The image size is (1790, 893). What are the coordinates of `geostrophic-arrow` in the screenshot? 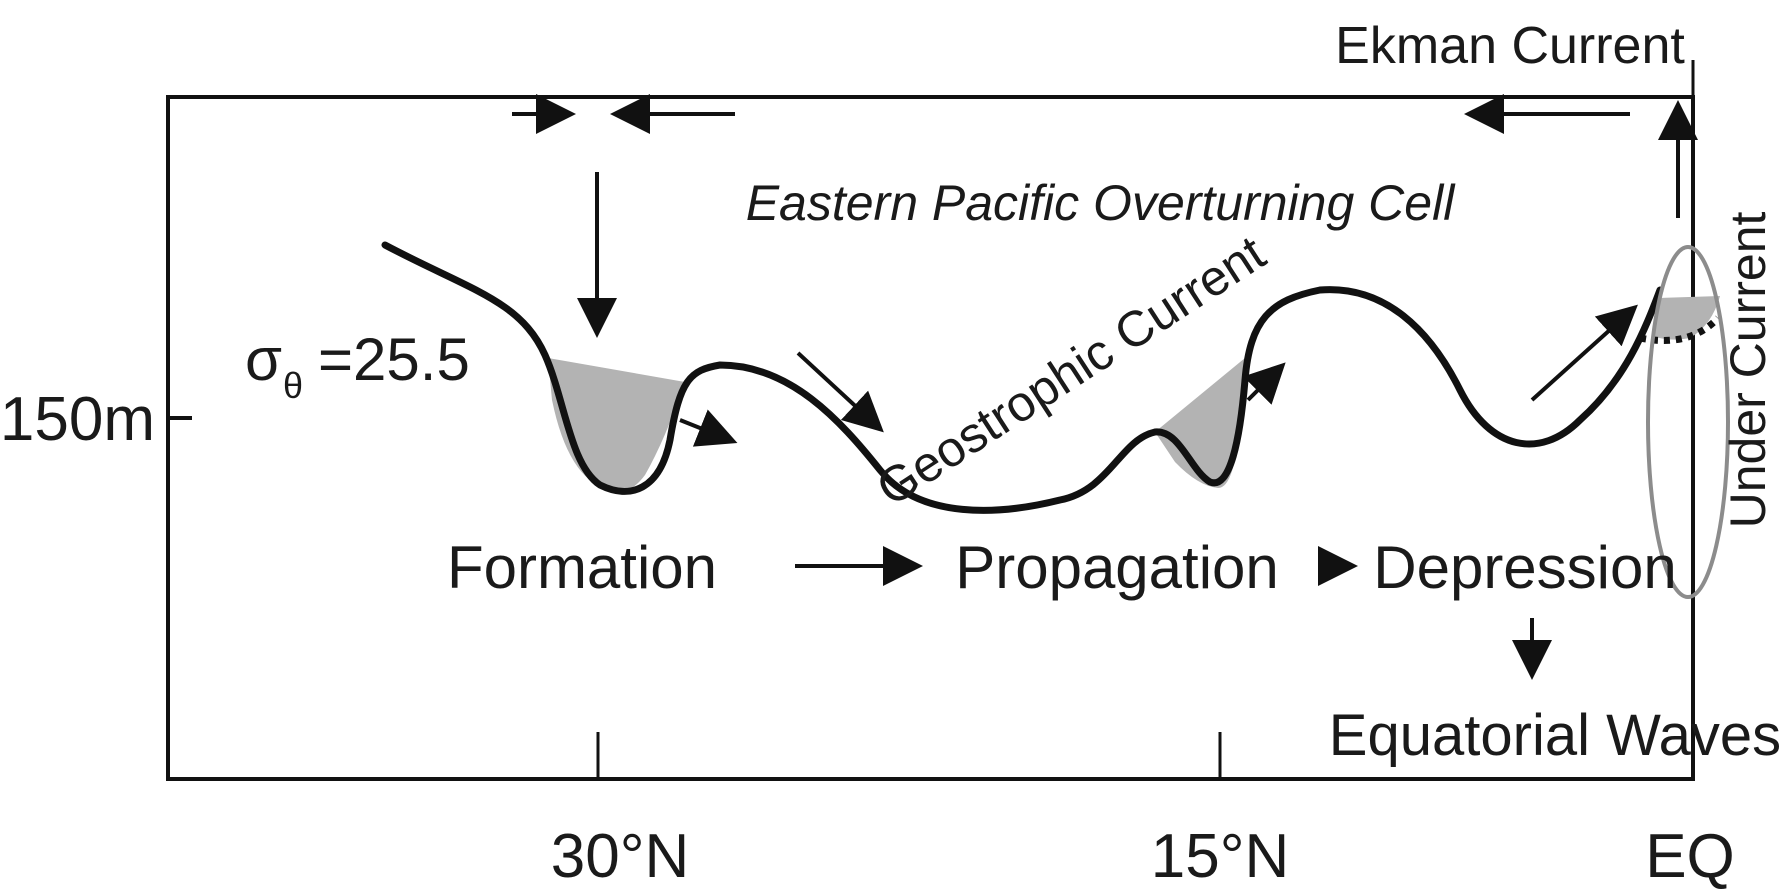 It's located at (840, 392).